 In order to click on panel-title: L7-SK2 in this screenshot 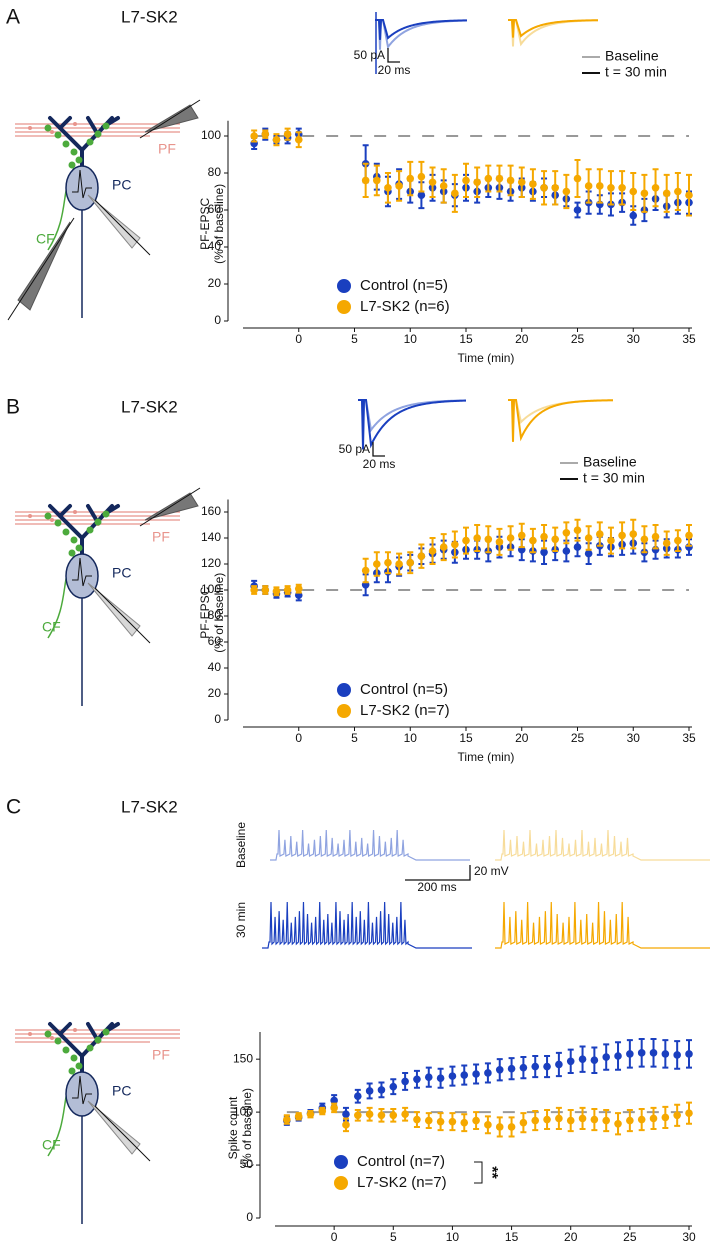, I will do `click(149, 16)`.